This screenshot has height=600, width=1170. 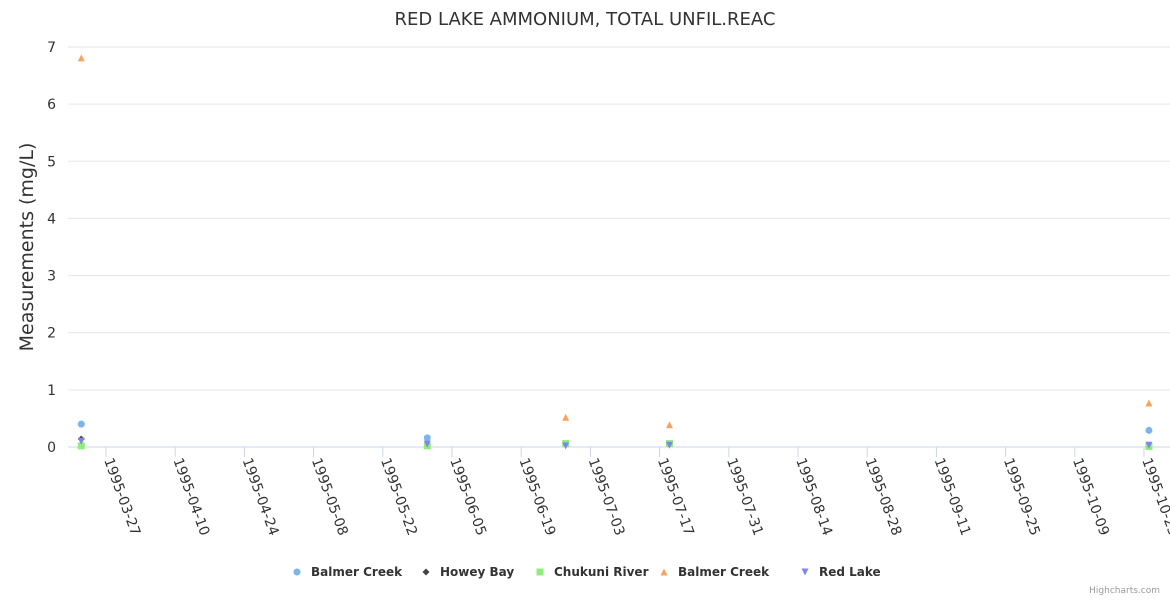 I want to click on x-tick-label: 1995-07-03, so click(x=606, y=497).